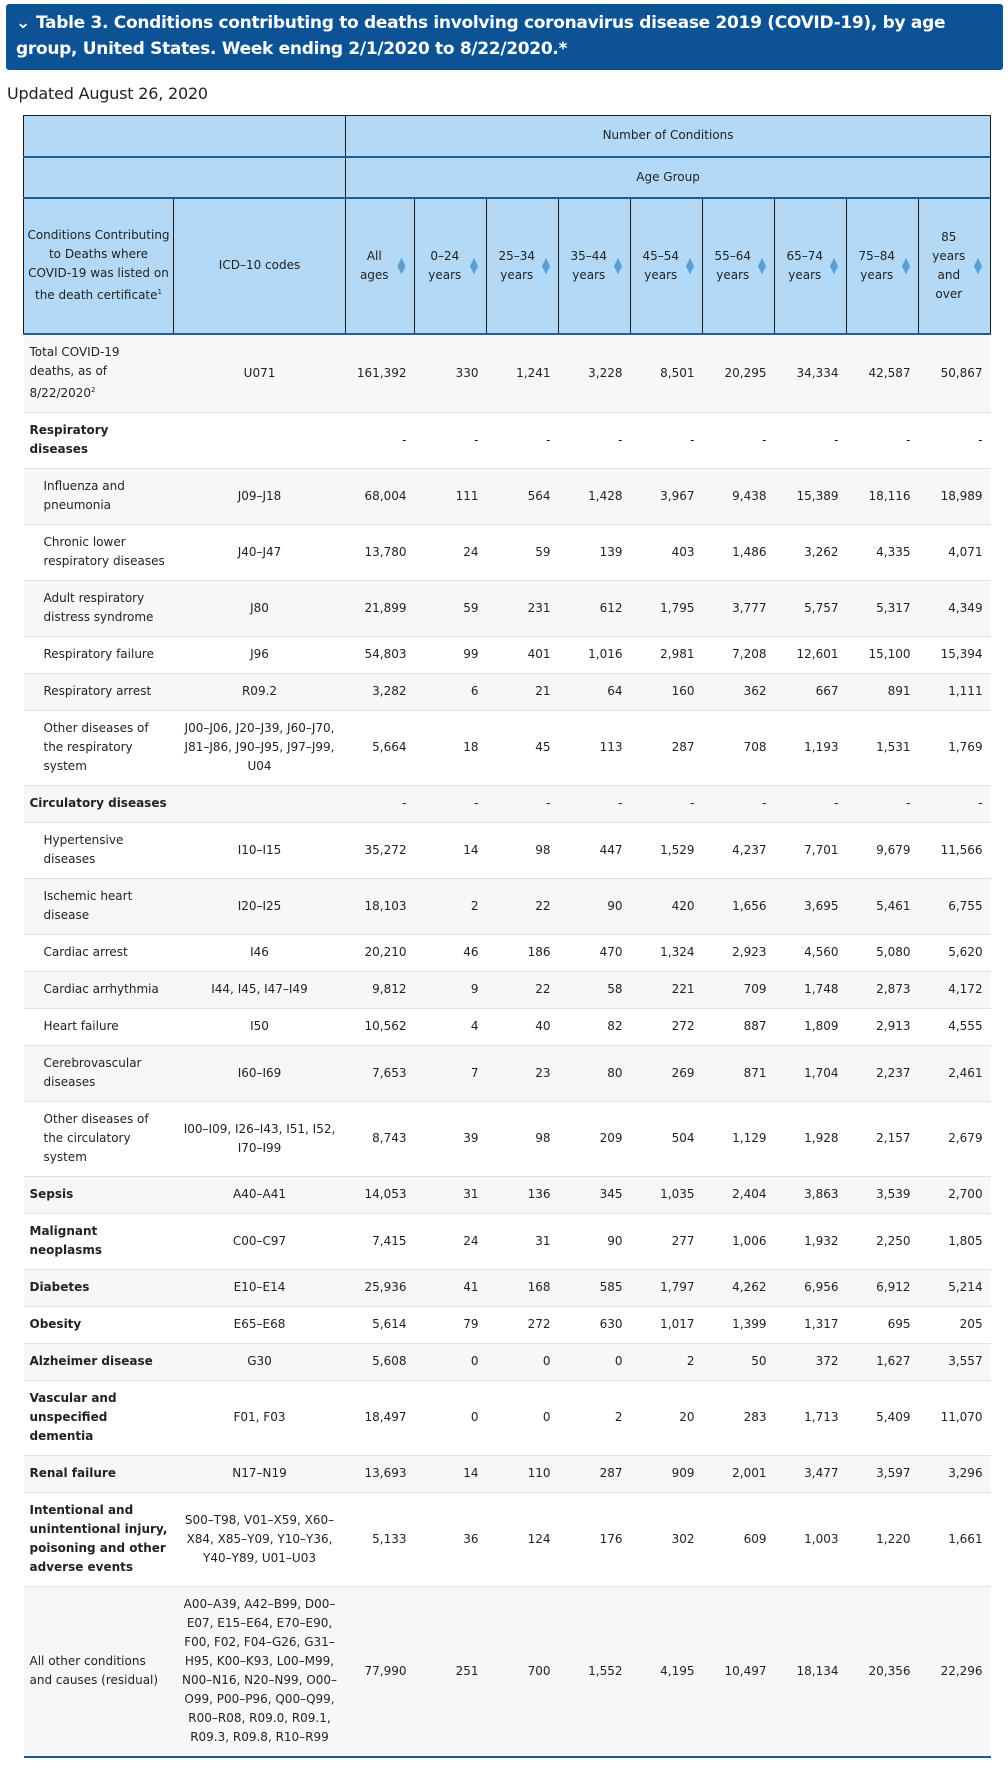  Describe the element at coordinates (949, 265) in the screenshot. I see `column-label: 85 years and over` at that location.